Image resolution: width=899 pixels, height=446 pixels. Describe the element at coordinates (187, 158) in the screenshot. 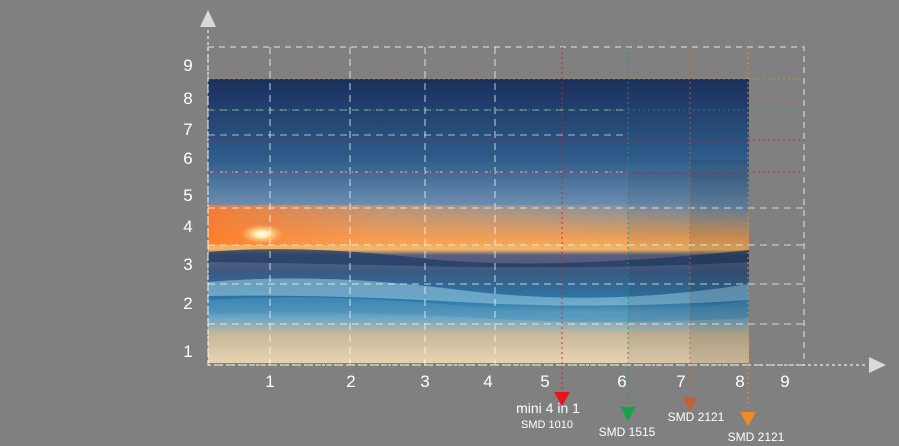

I see `y-tick-label: 6` at that location.